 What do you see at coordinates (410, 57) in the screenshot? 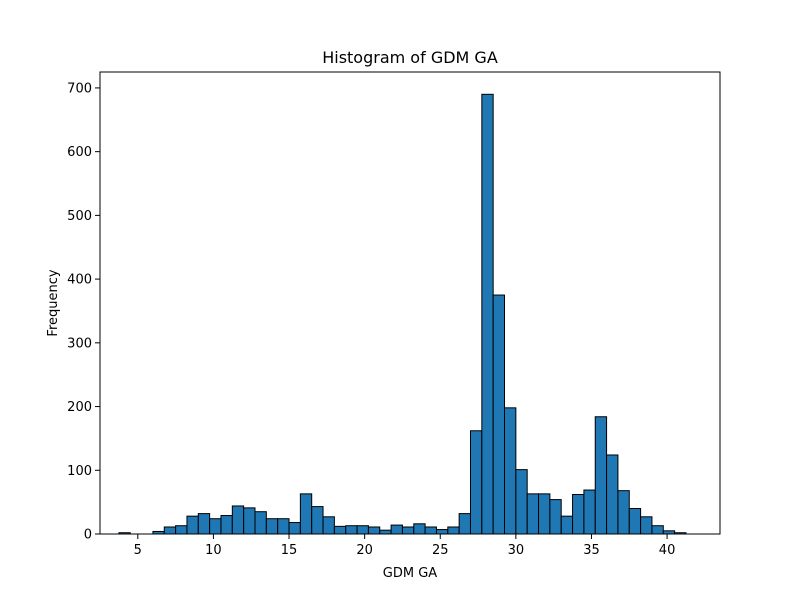
I see `chart-title: Histogram of GDM GA` at bounding box center [410, 57].